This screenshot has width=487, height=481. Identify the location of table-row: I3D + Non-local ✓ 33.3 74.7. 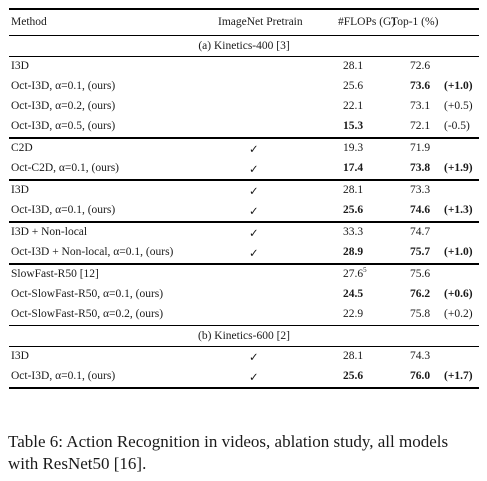
(244, 233).